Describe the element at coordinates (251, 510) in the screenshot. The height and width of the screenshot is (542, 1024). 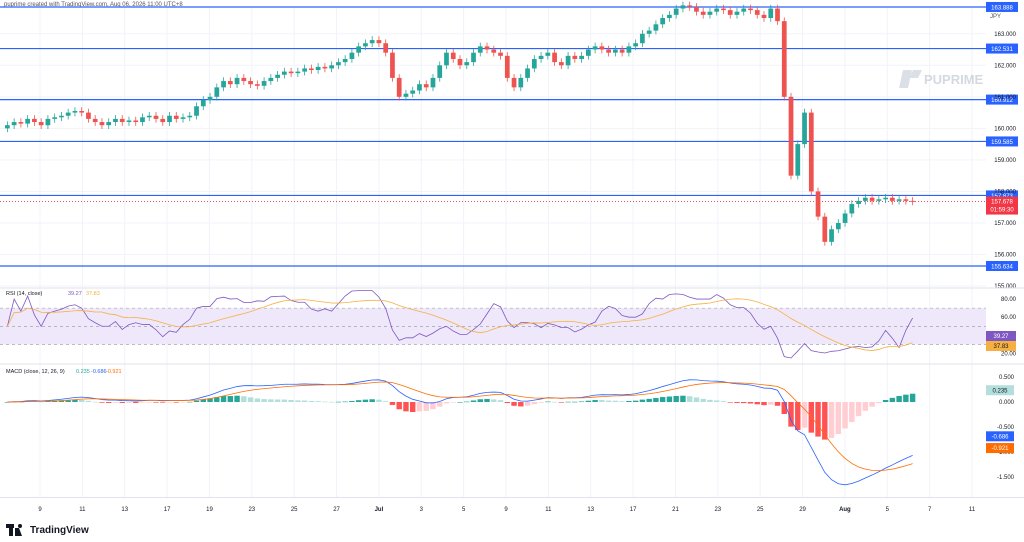
I see `time-axis-label: 23` at that location.